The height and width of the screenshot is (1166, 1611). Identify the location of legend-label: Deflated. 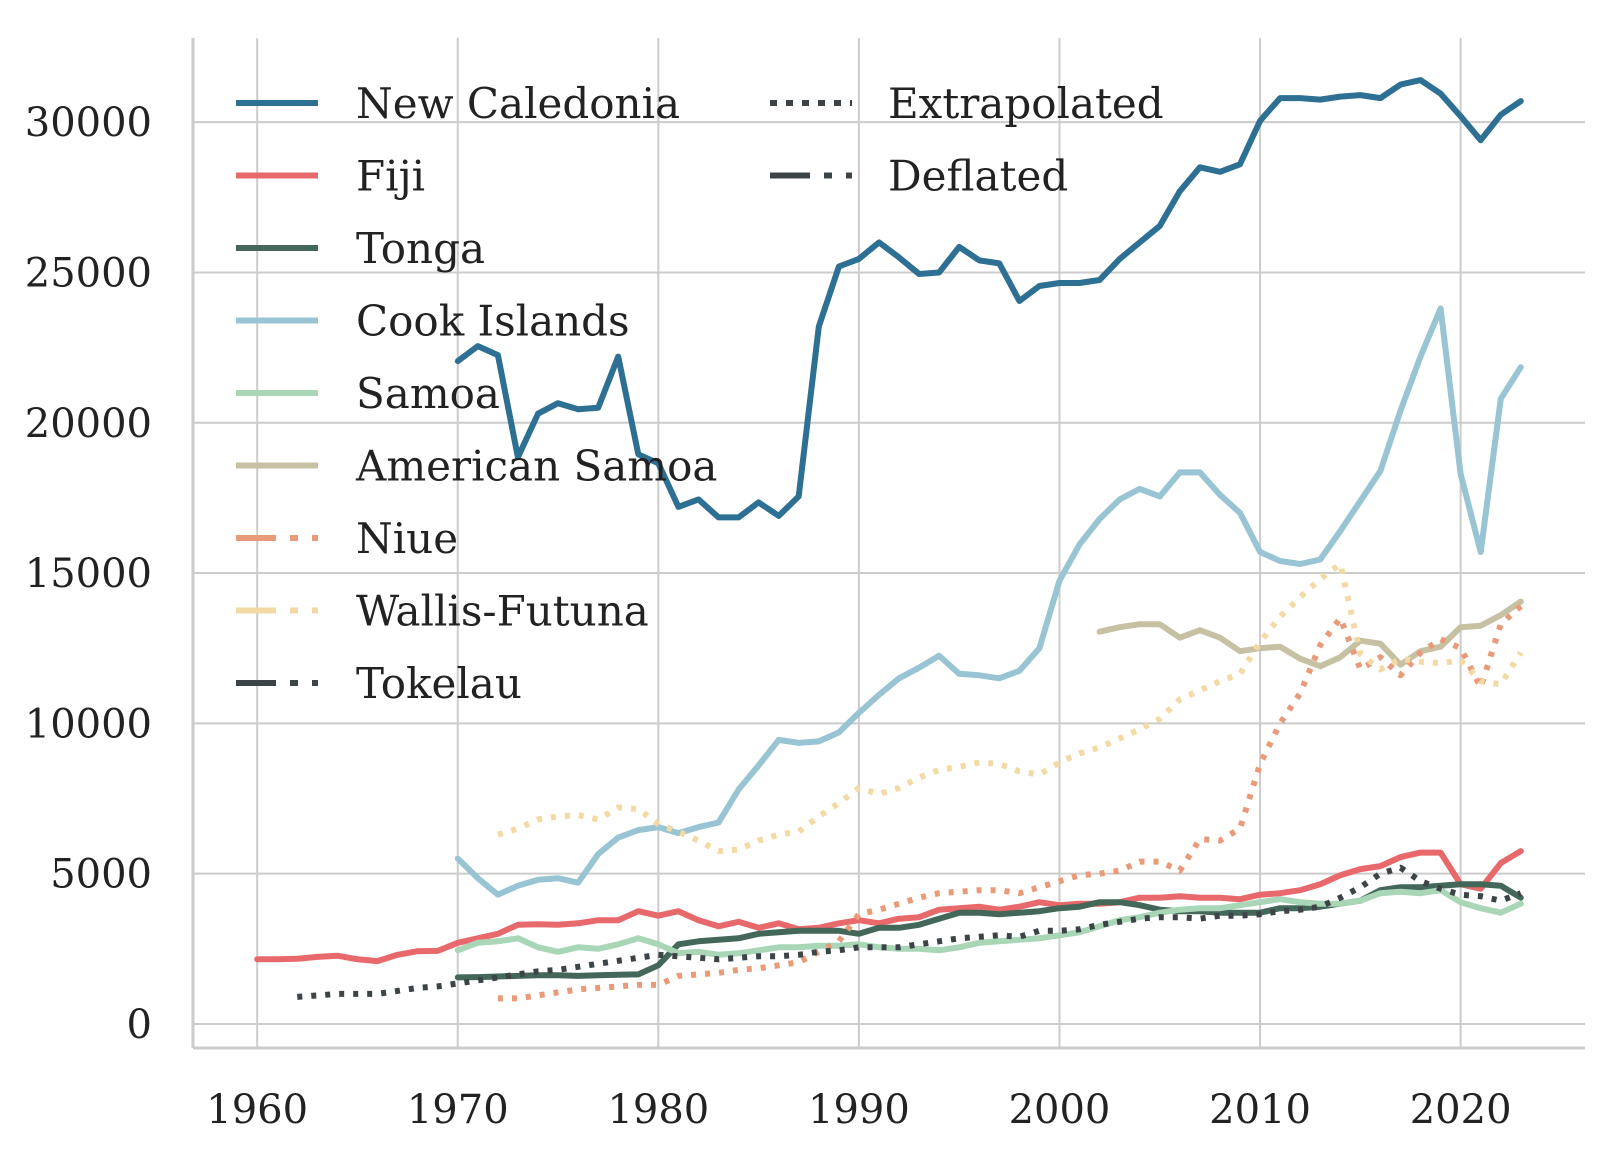
(978, 176).